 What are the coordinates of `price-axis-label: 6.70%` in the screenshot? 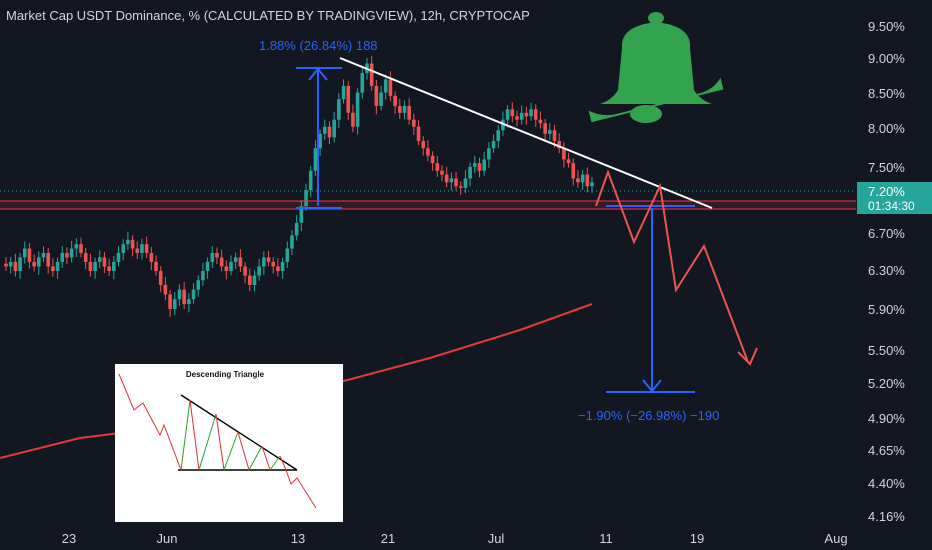 It's located at (886, 233).